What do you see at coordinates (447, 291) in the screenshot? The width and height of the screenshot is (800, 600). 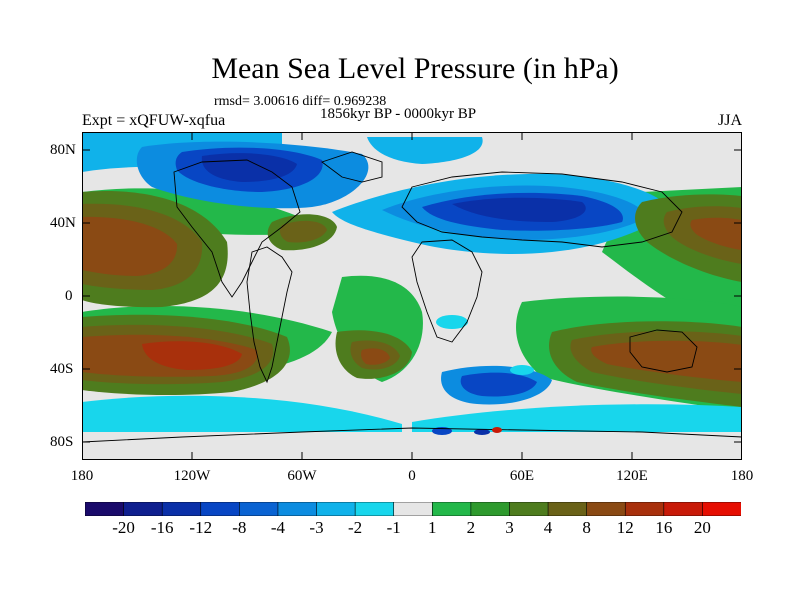 I see `africa-coast` at bounding box center [447, 291].